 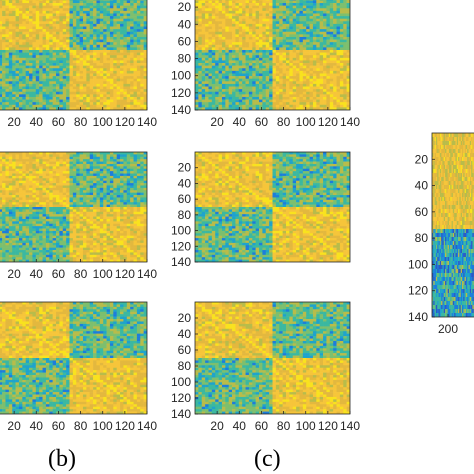 I want to click on heatmap-row2-left: 20 40 60 80 100 120 140, so click(x=78, y=216).